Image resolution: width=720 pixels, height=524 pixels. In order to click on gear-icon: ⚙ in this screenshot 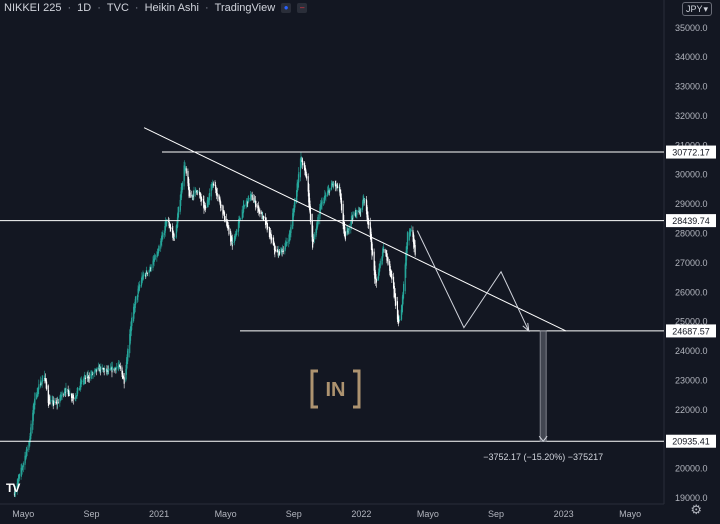, I will do `click(696, 509)`.